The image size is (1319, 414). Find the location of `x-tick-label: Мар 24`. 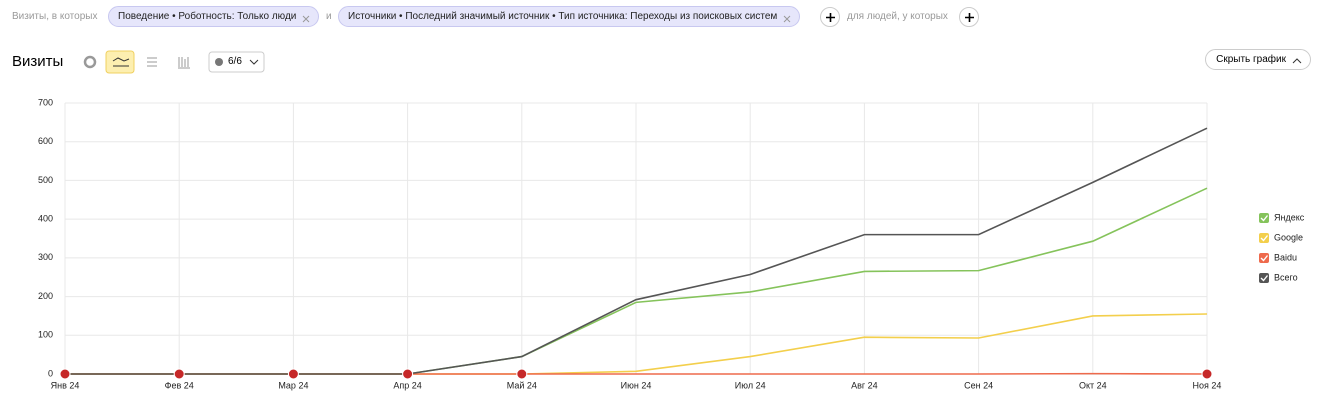

x-tick-label: Мар 24 is located at coordinates (293, 385).